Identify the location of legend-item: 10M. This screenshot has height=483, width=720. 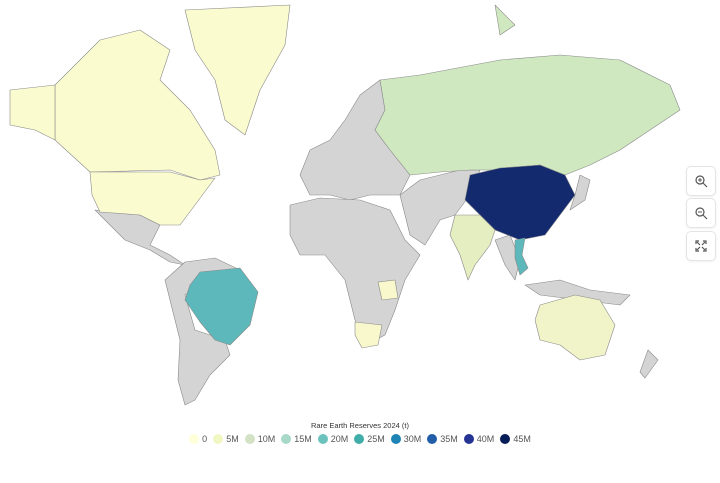
(260, 439).